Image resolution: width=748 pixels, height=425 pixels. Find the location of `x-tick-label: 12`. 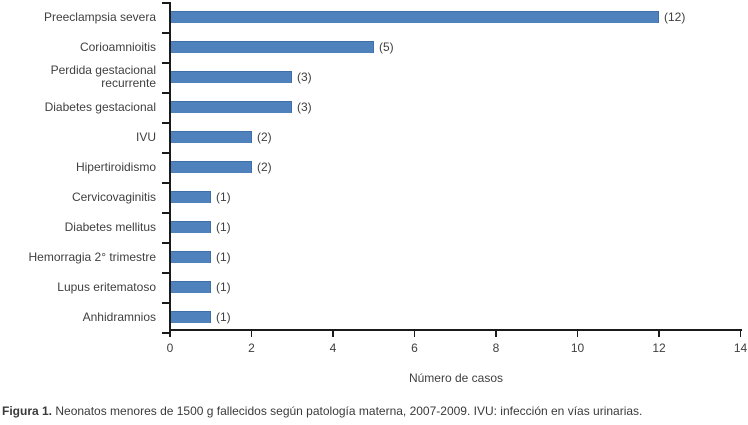

x-tick-label: 12 is located at coordinates (659, 348).